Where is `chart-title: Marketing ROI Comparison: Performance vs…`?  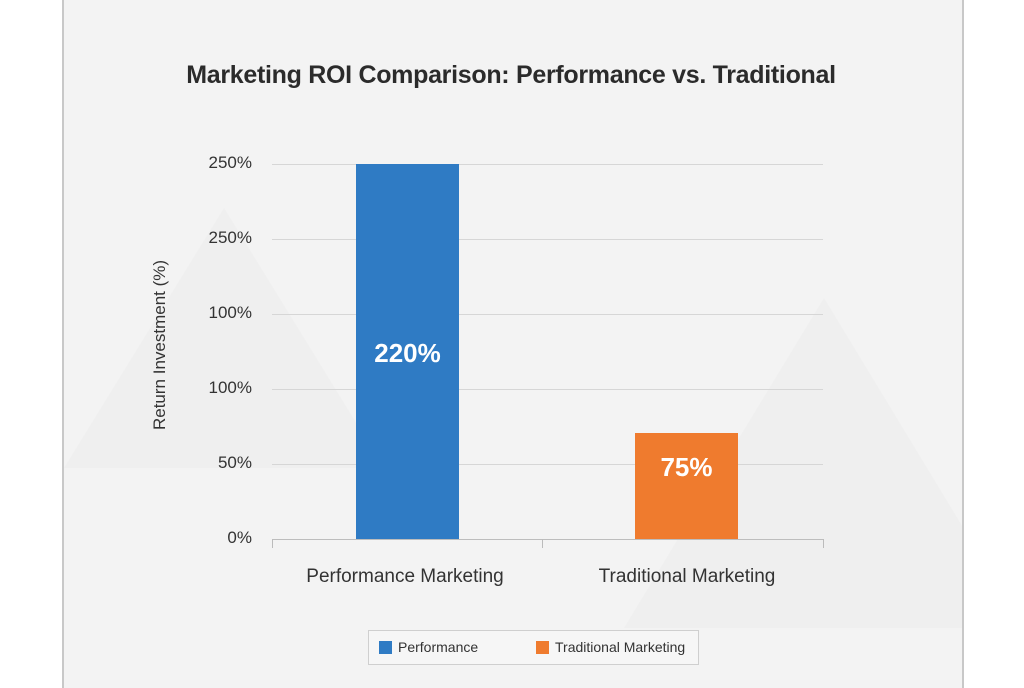 chart-title: Marketing ROI Comparison: Performance vs… is located at coordinates (511, 75).